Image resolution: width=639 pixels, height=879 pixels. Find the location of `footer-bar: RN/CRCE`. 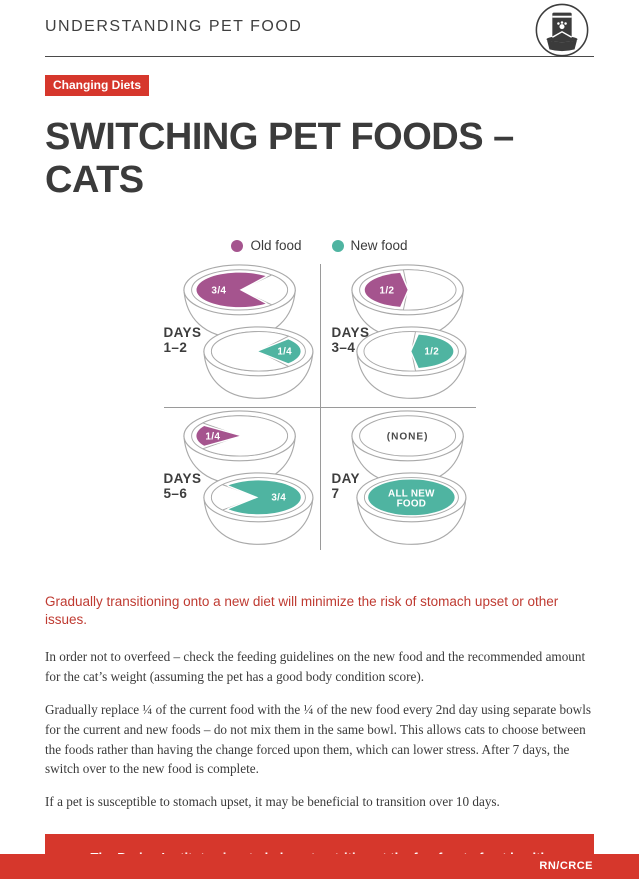

footer-bar: RN/CRCE is located at coordinates (319, 866).